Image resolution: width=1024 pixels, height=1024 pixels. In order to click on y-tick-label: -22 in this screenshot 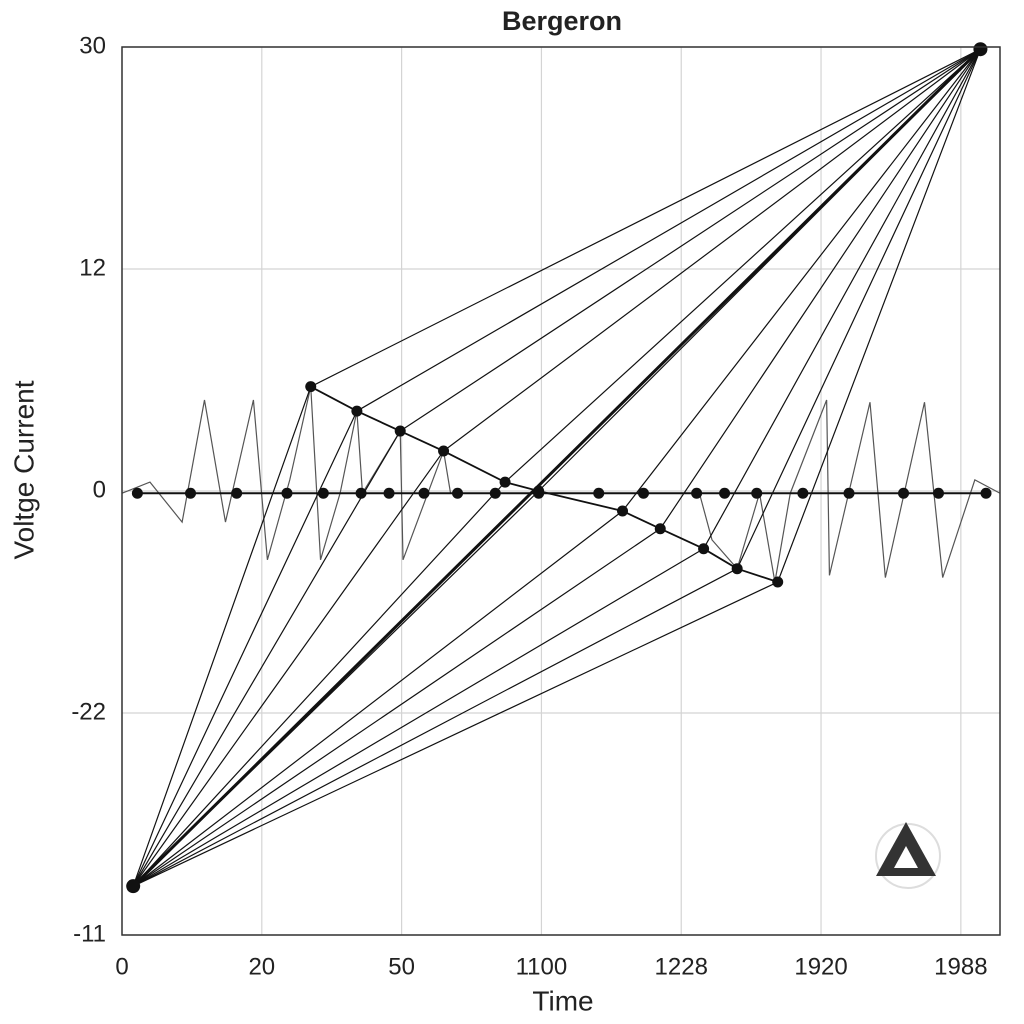, I will do `click(88, 711)`.